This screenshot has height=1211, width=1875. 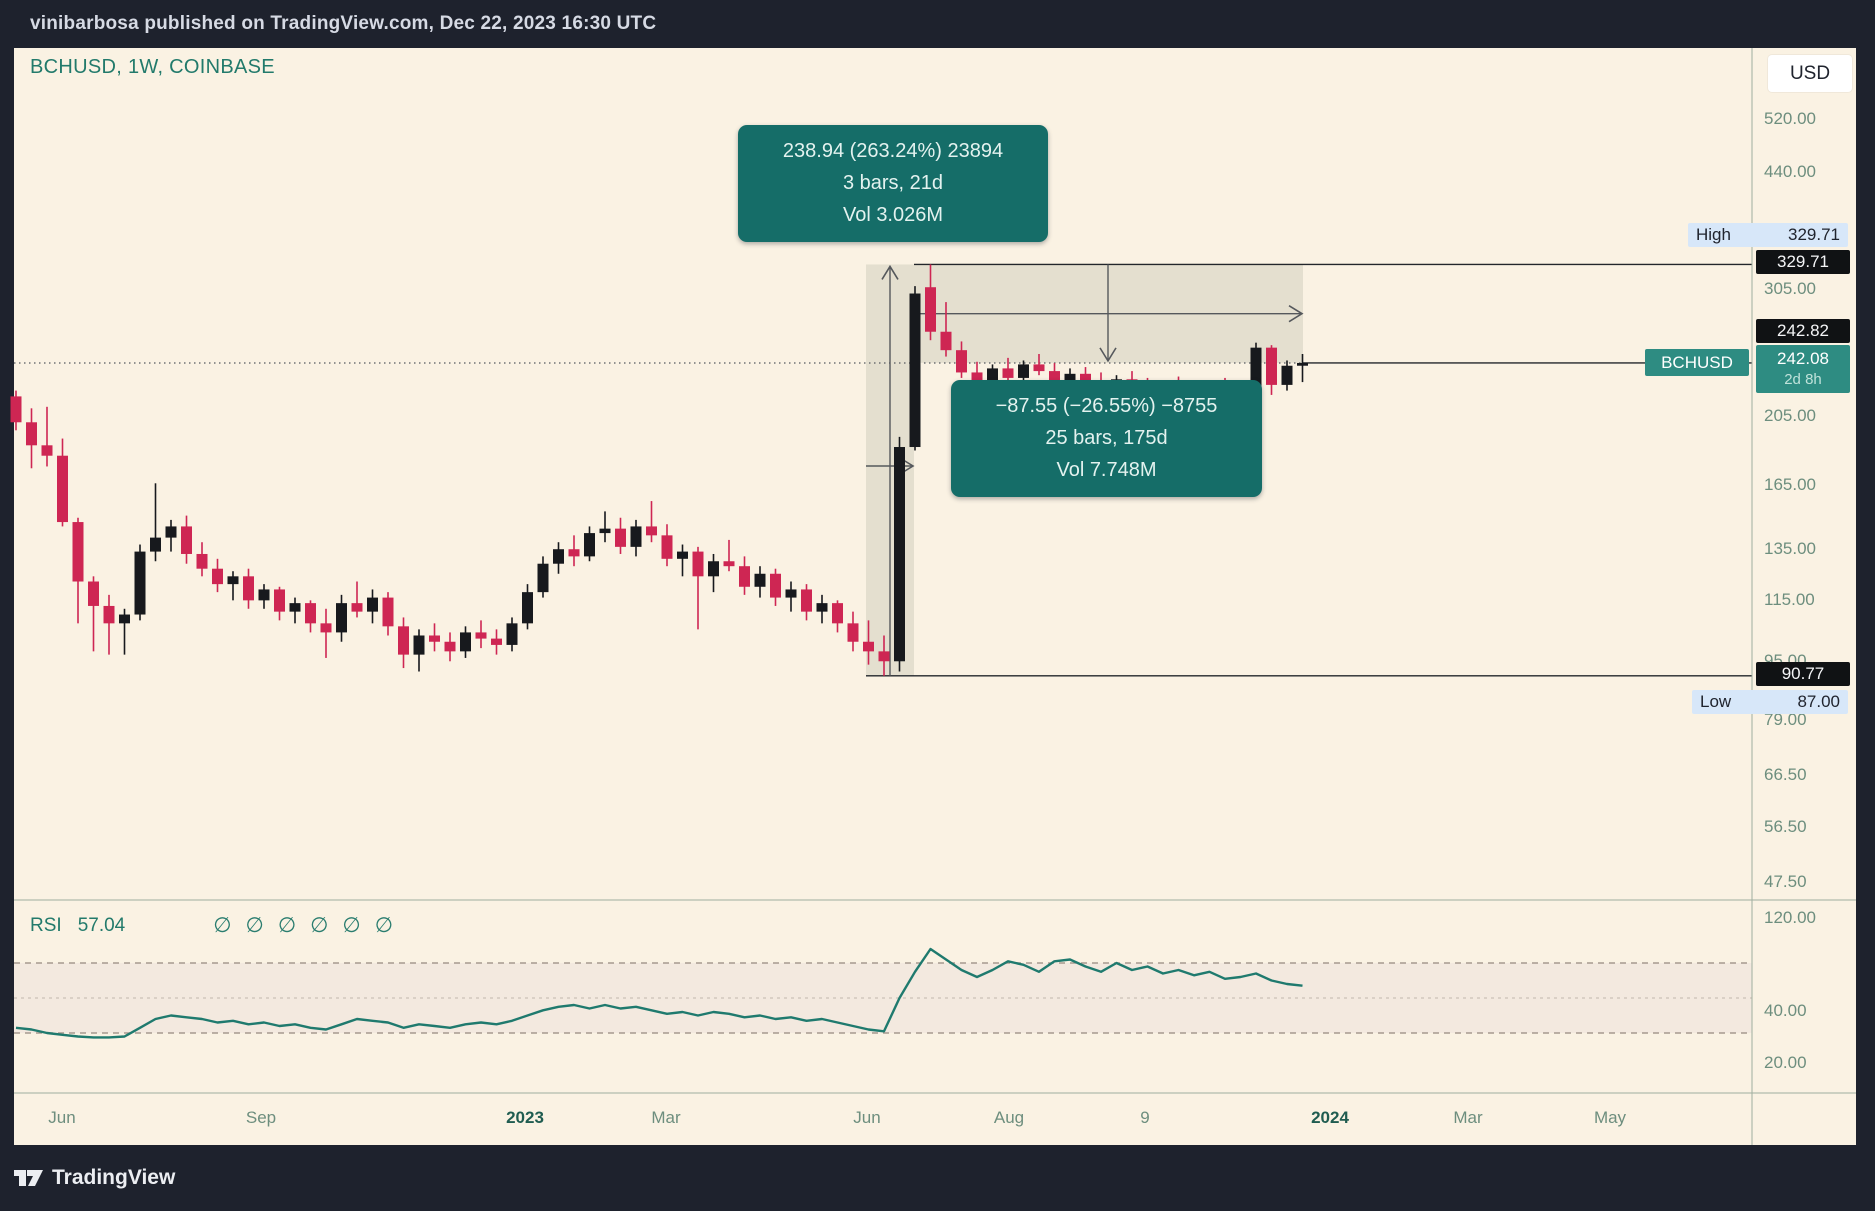 I want to click on price-tick-label: 56.50, so click(x=1785, y=826).